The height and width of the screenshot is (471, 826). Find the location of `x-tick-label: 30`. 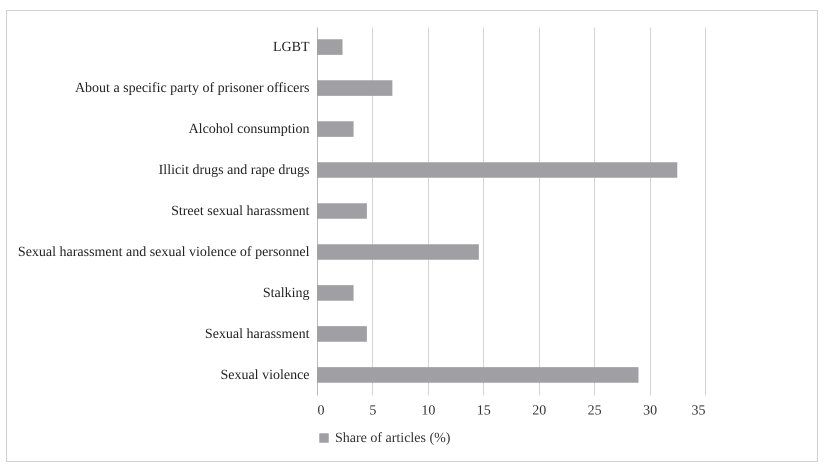

x-tick-label: 30 is located at coordinates (650, 411).